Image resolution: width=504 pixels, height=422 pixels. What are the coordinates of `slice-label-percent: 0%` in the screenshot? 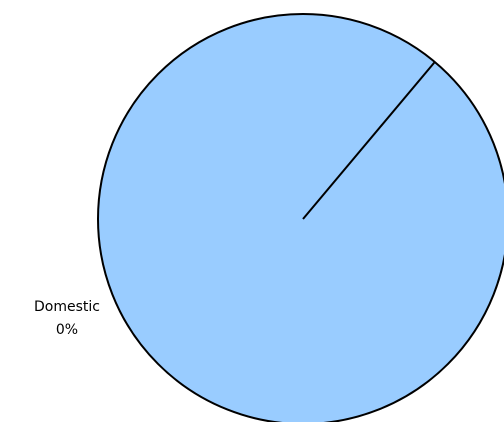 It's located at (67, 330).